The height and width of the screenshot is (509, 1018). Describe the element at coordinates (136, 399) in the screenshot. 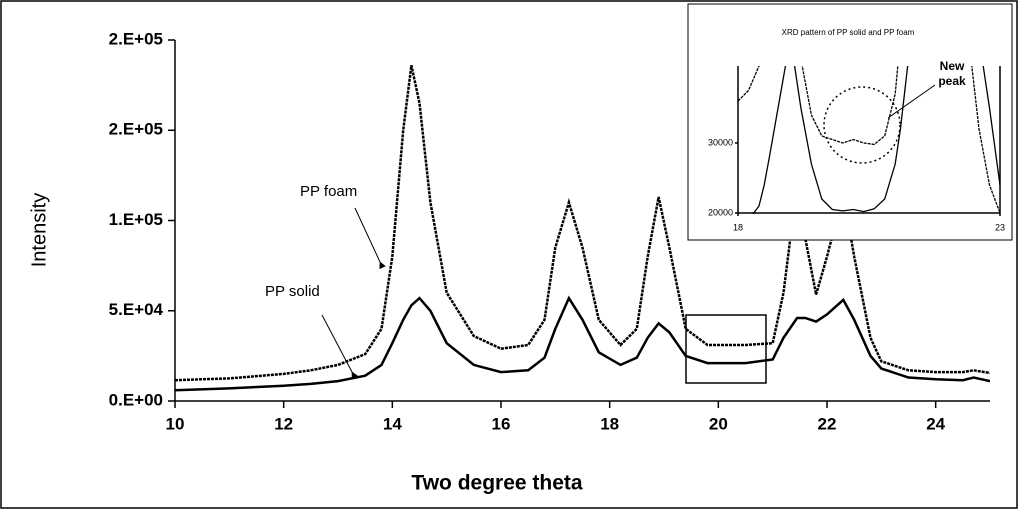

I see `y-tick-label: 0.E+00` at that location.